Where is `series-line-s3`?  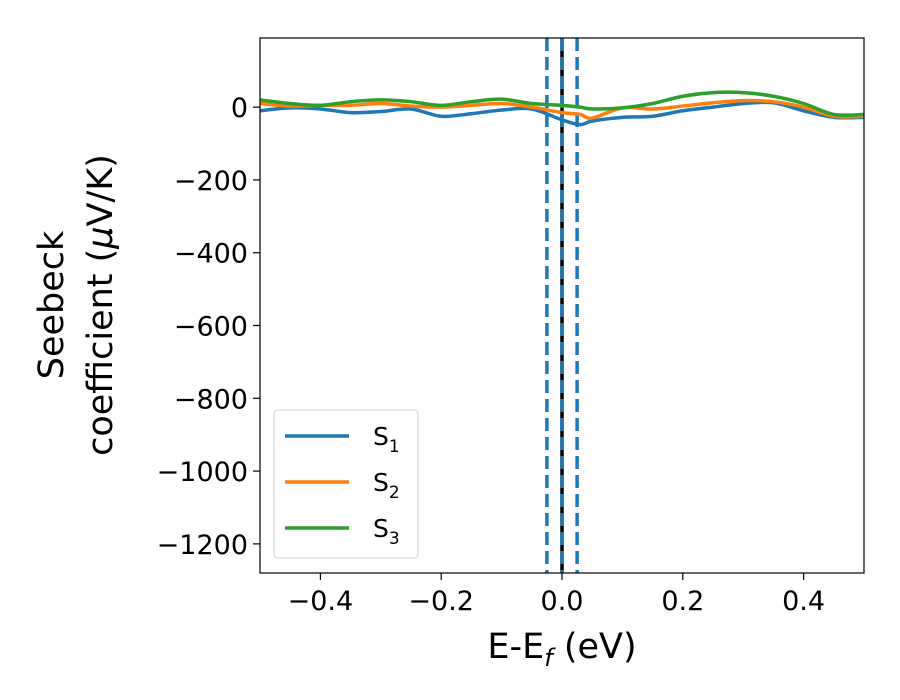 series-line-s3 is located at coordinates (562, 103).